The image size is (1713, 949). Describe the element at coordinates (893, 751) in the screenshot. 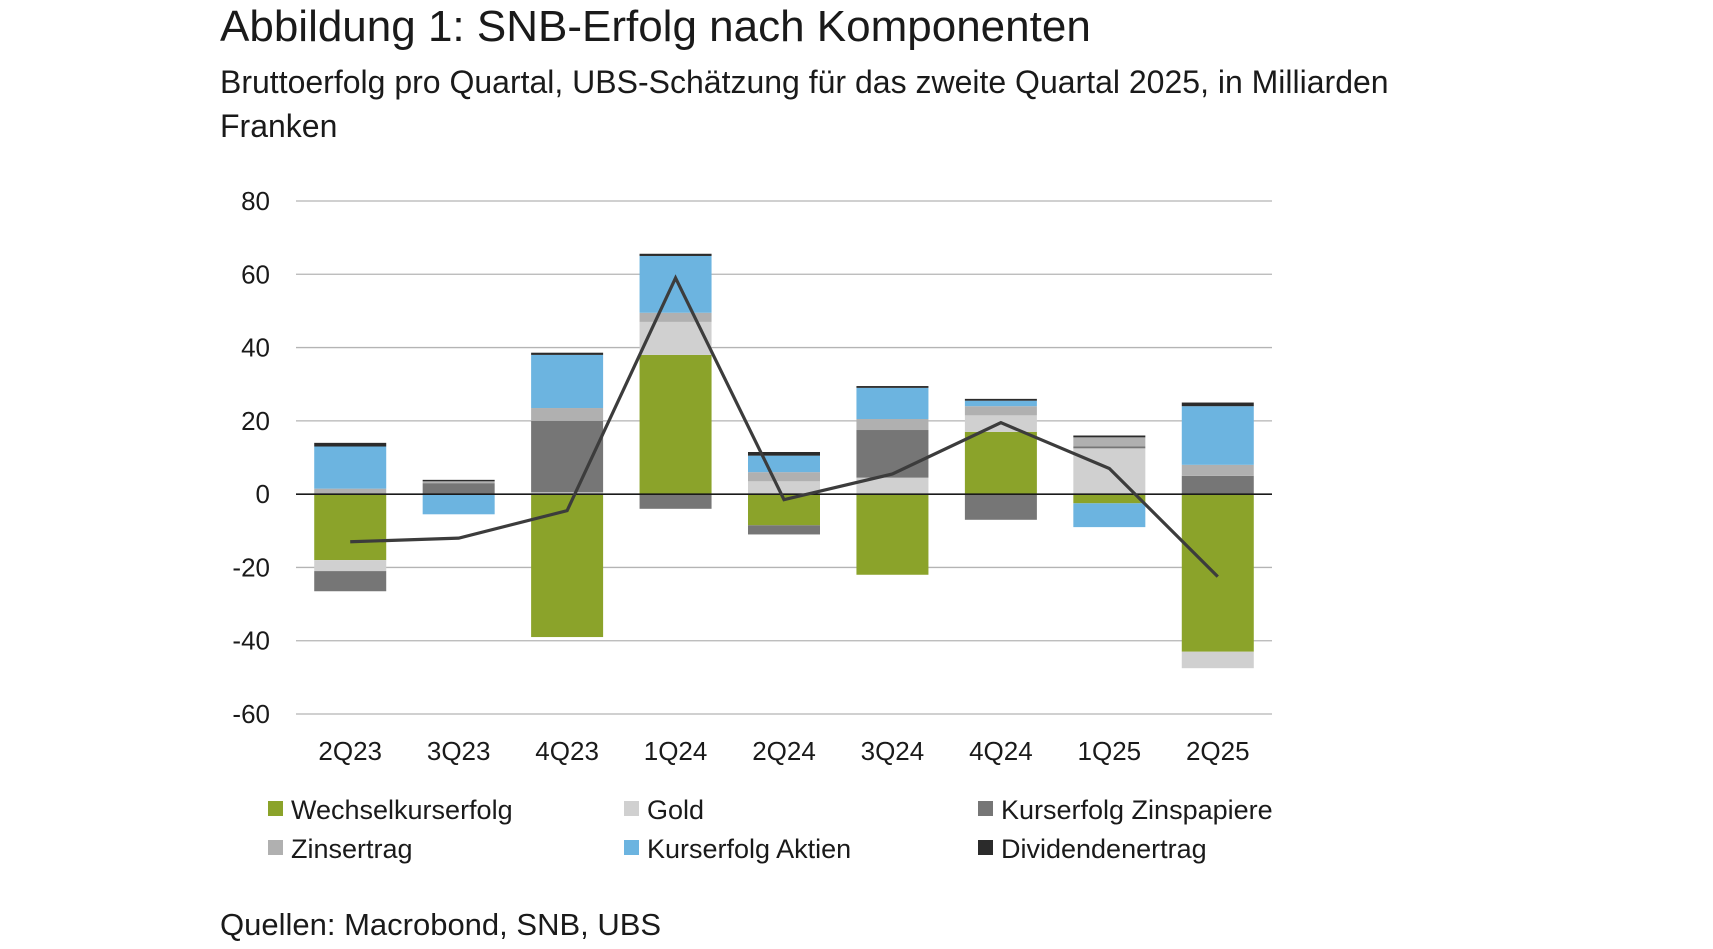

I see `x-tick-label: 3Q24` at that location.